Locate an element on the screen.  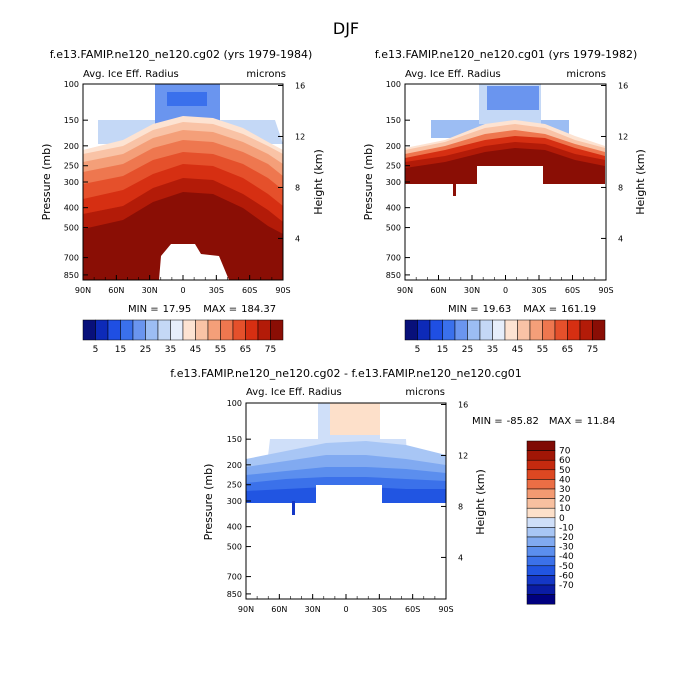
panel-2-x-ticks: 90N 60N 30N 0 30S 60S 90S is located at coordinates (505, 285).